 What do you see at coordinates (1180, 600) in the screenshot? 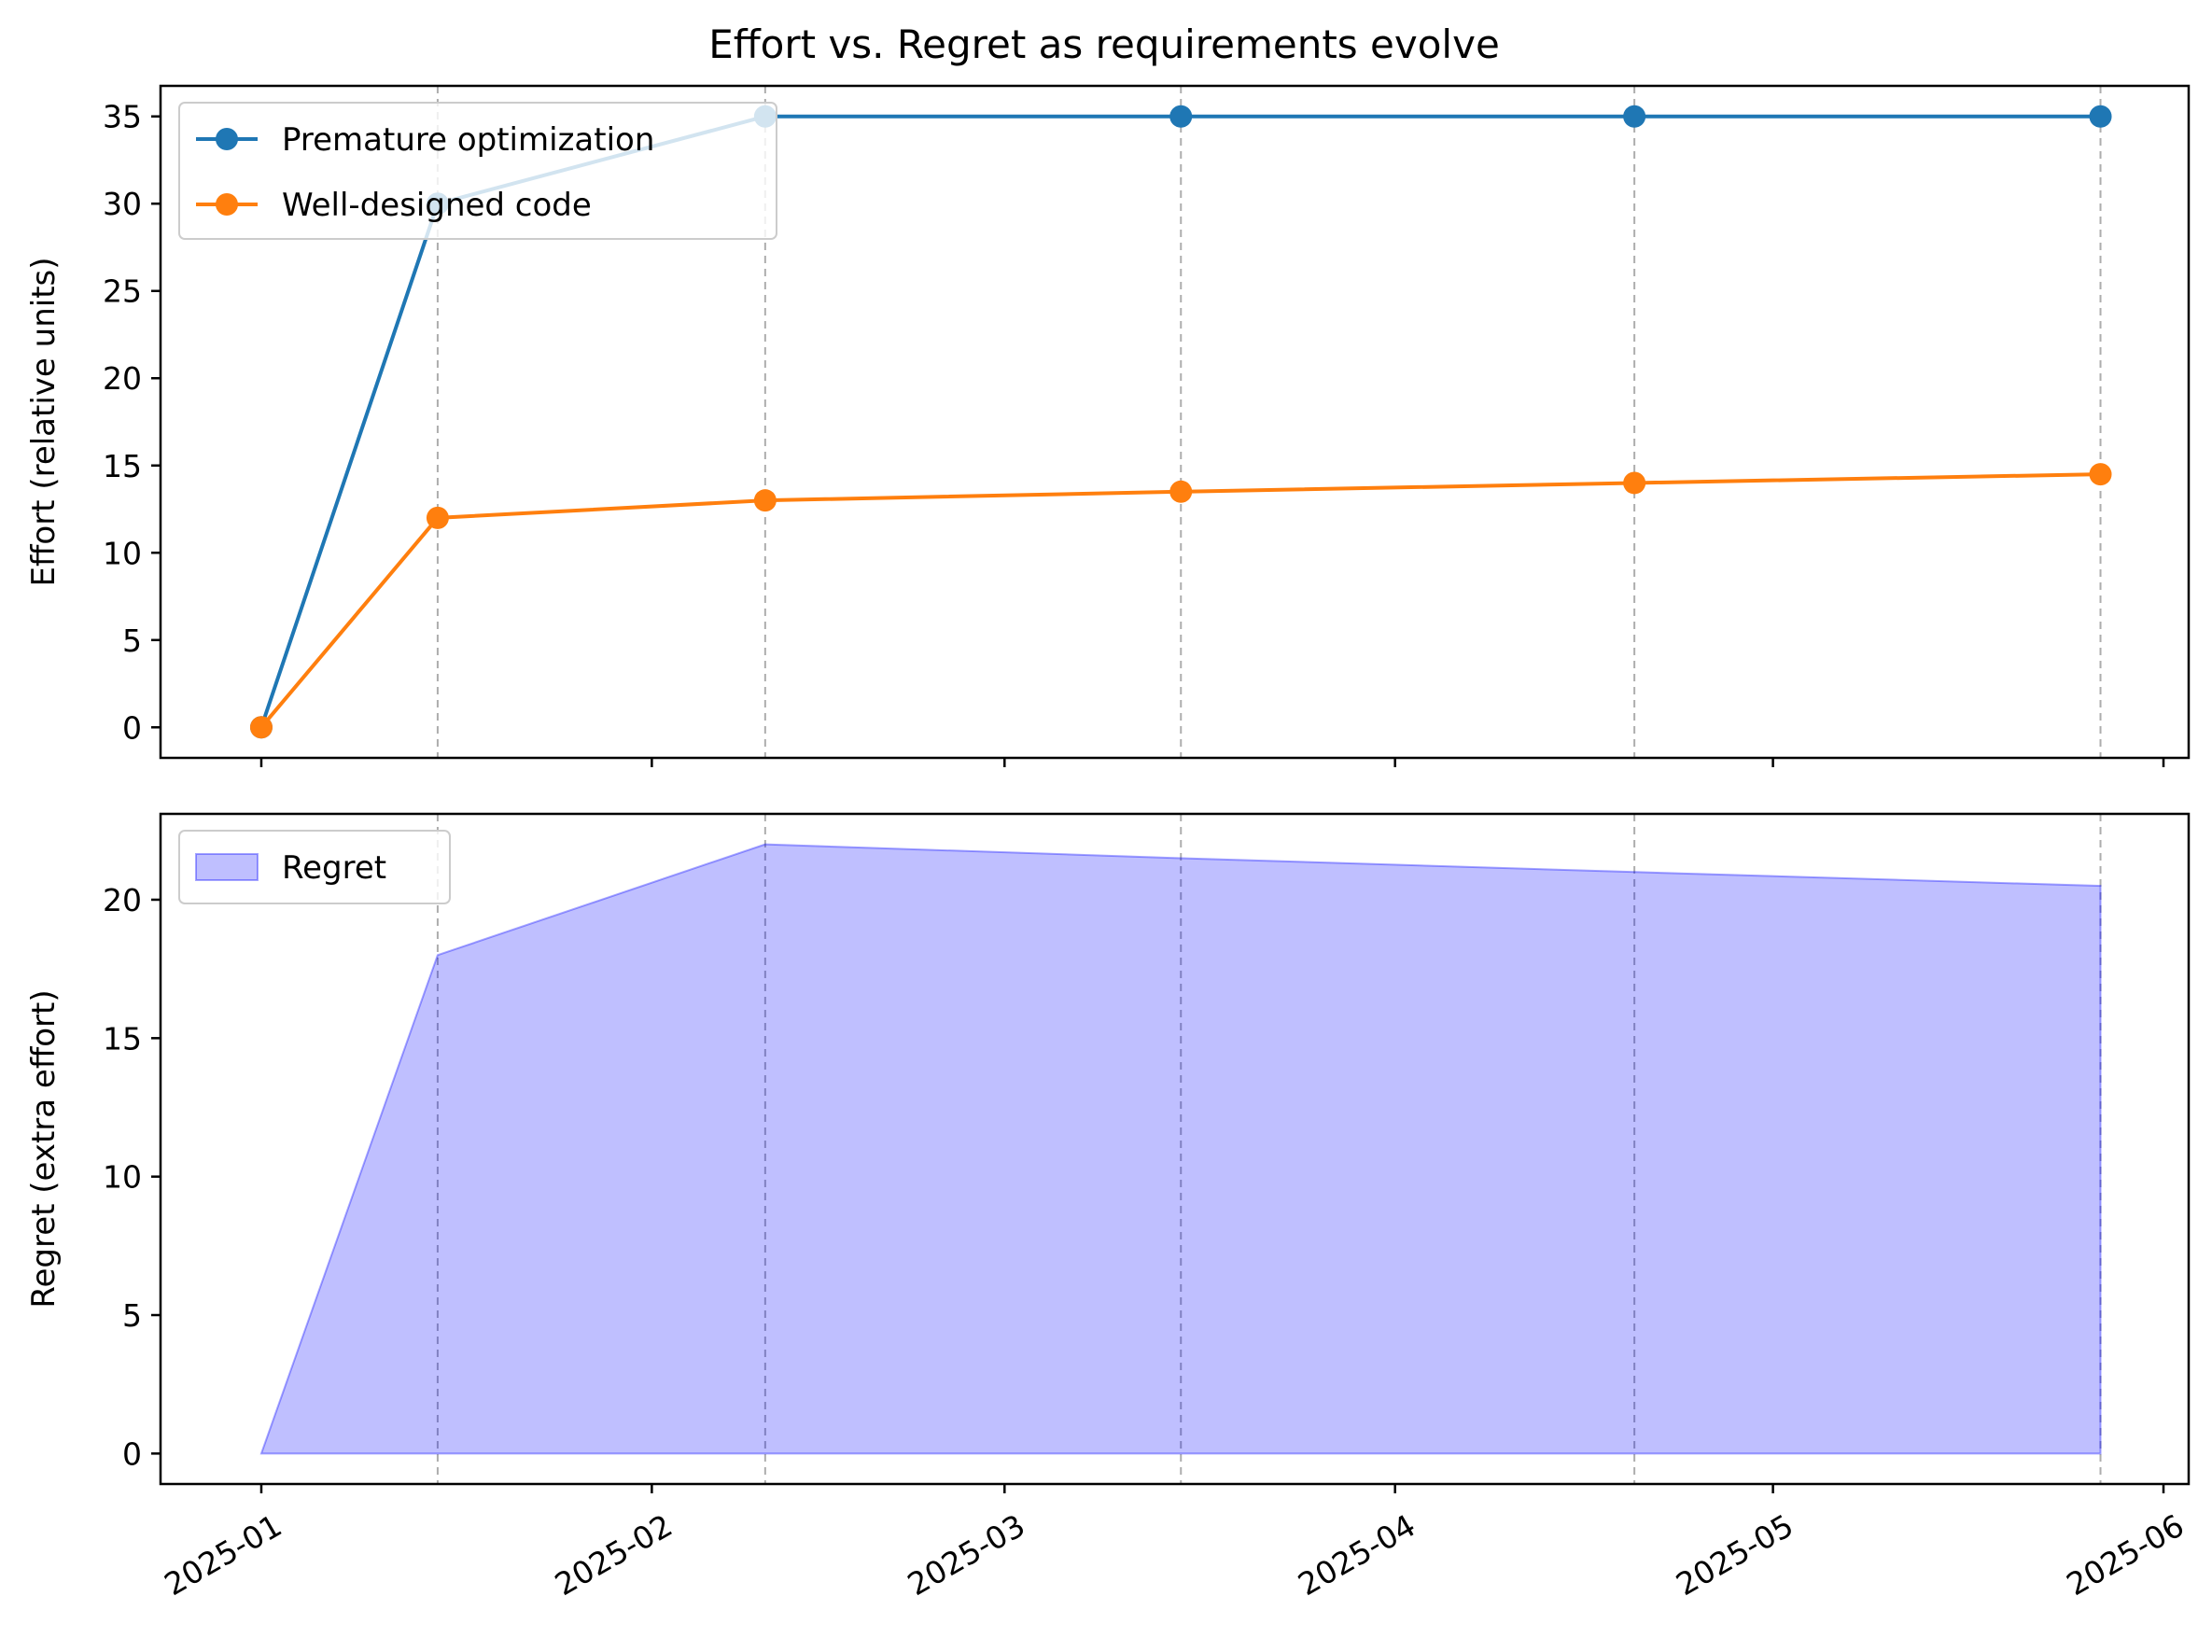
I see `series-line` at bounding box center [1180, 600].